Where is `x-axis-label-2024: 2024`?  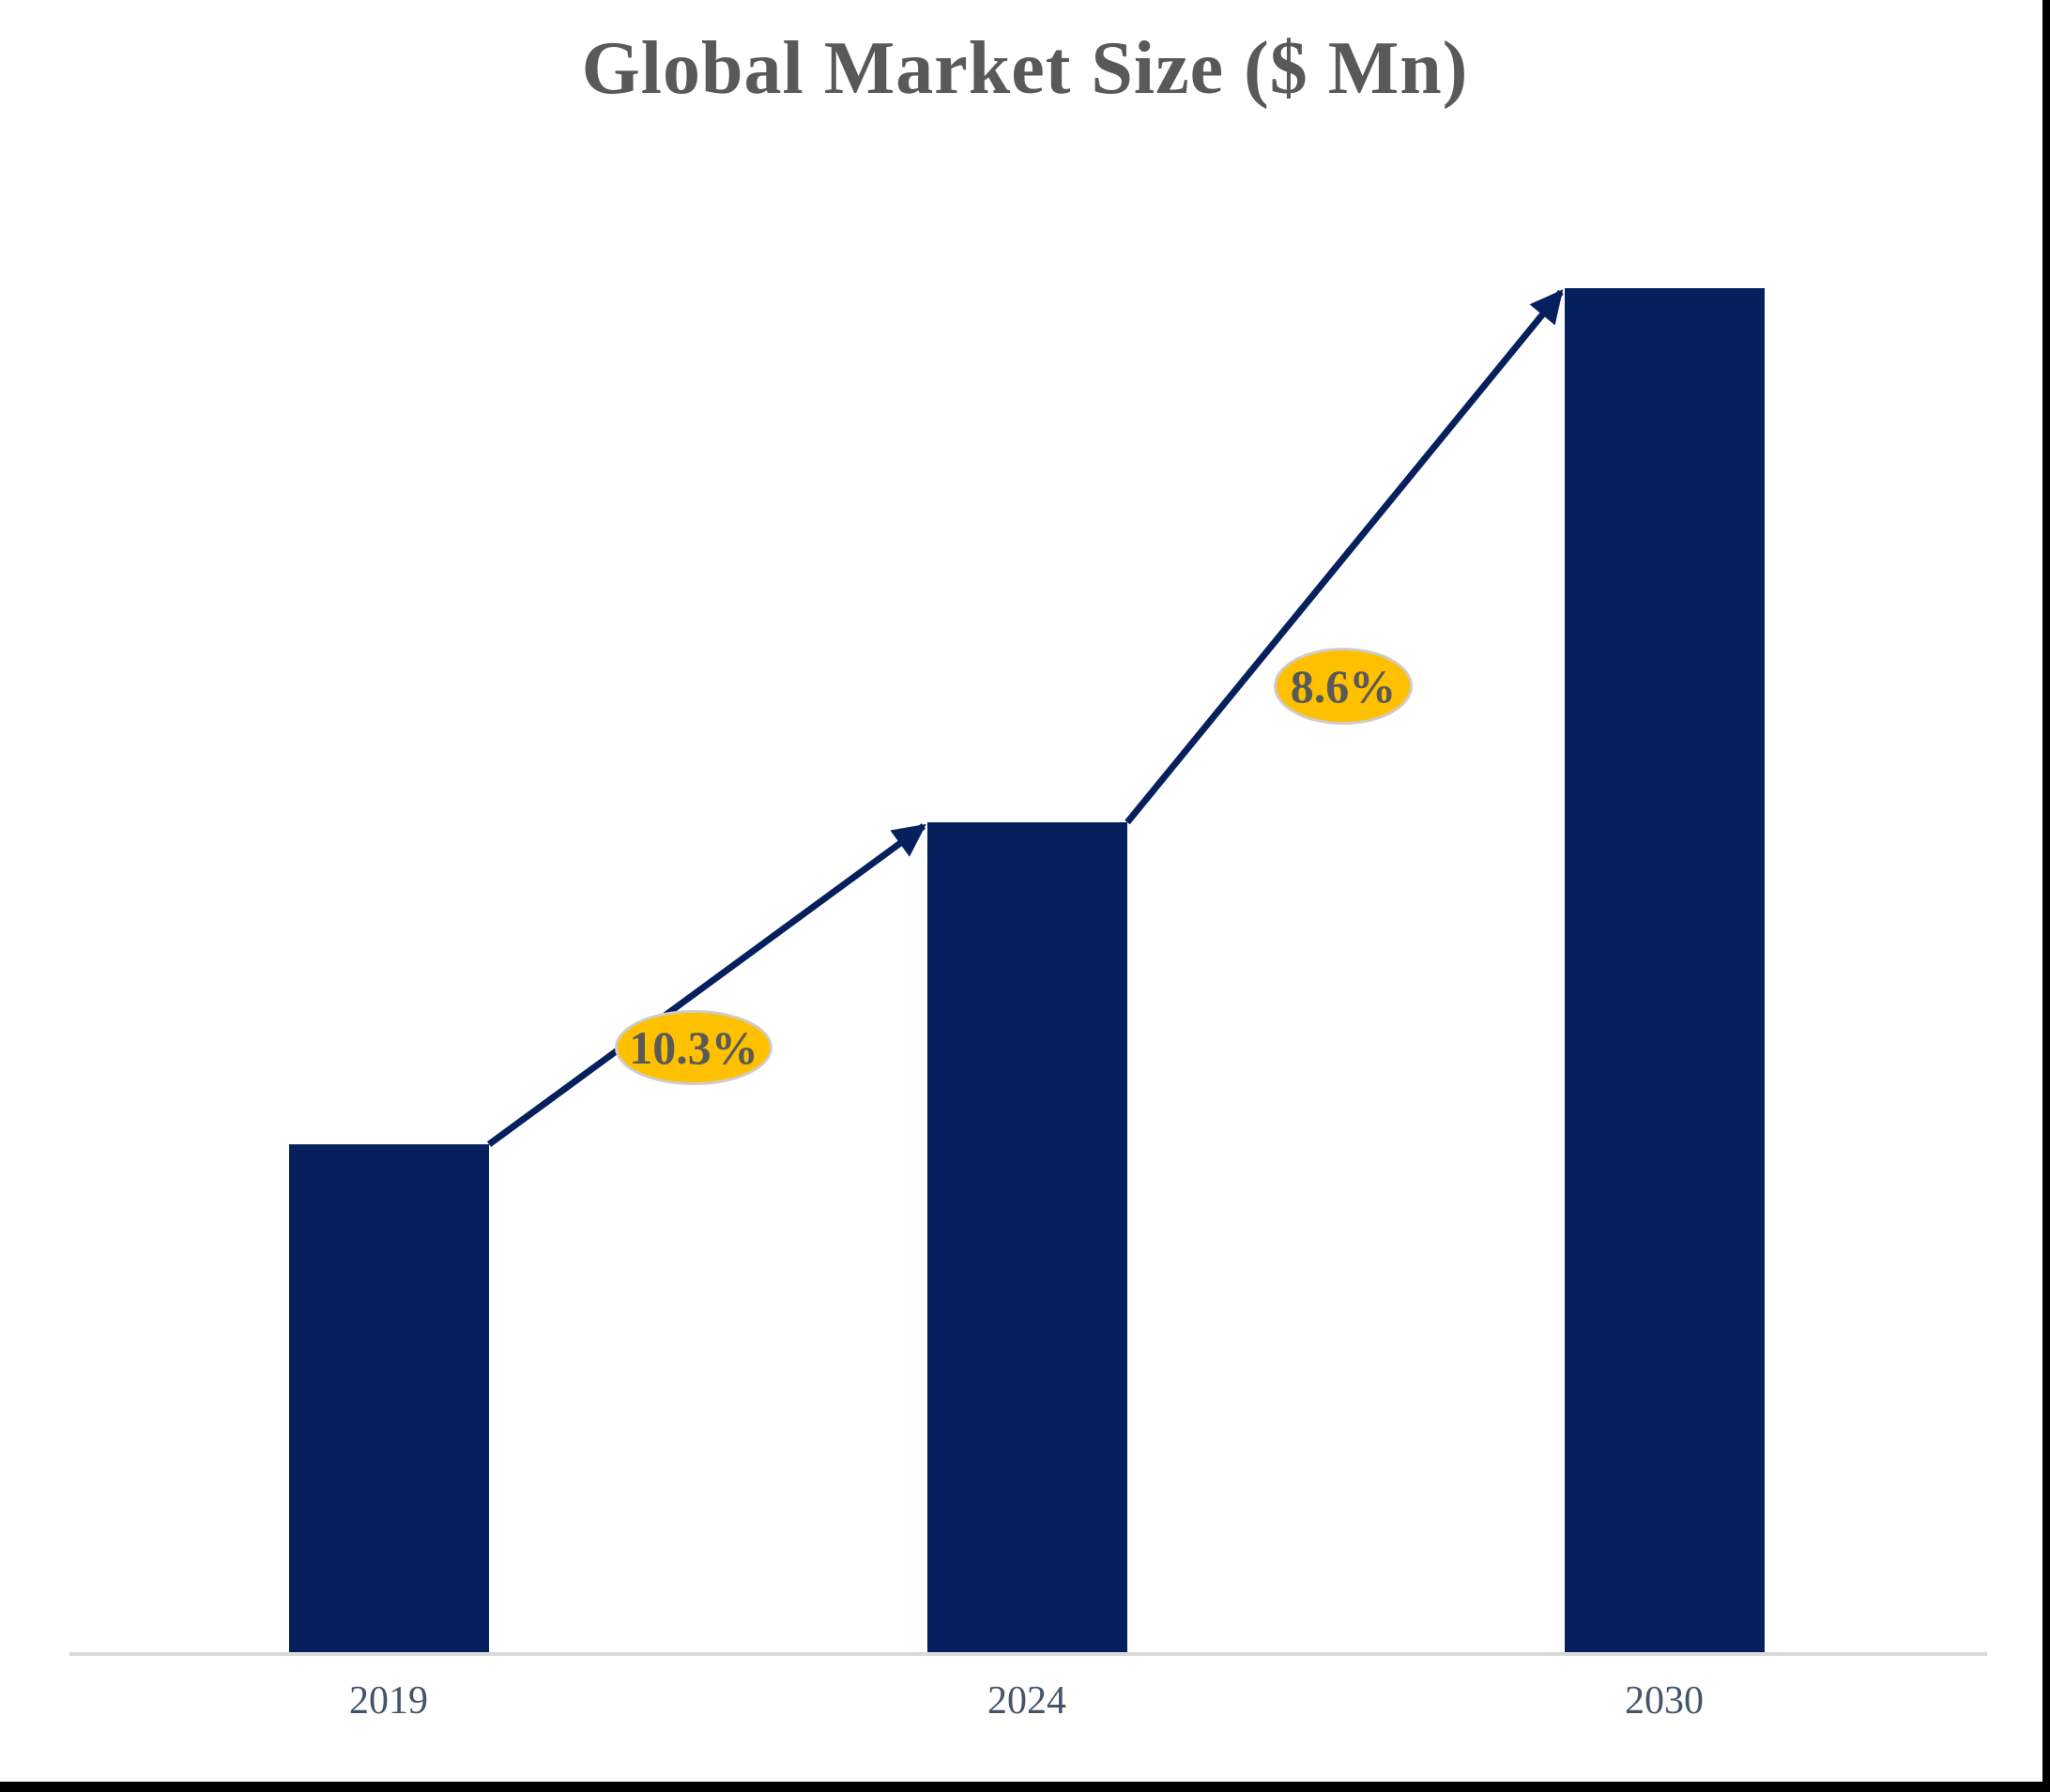
x-axis-label-2024: 2024 is located at coordinates (1027, 1701).